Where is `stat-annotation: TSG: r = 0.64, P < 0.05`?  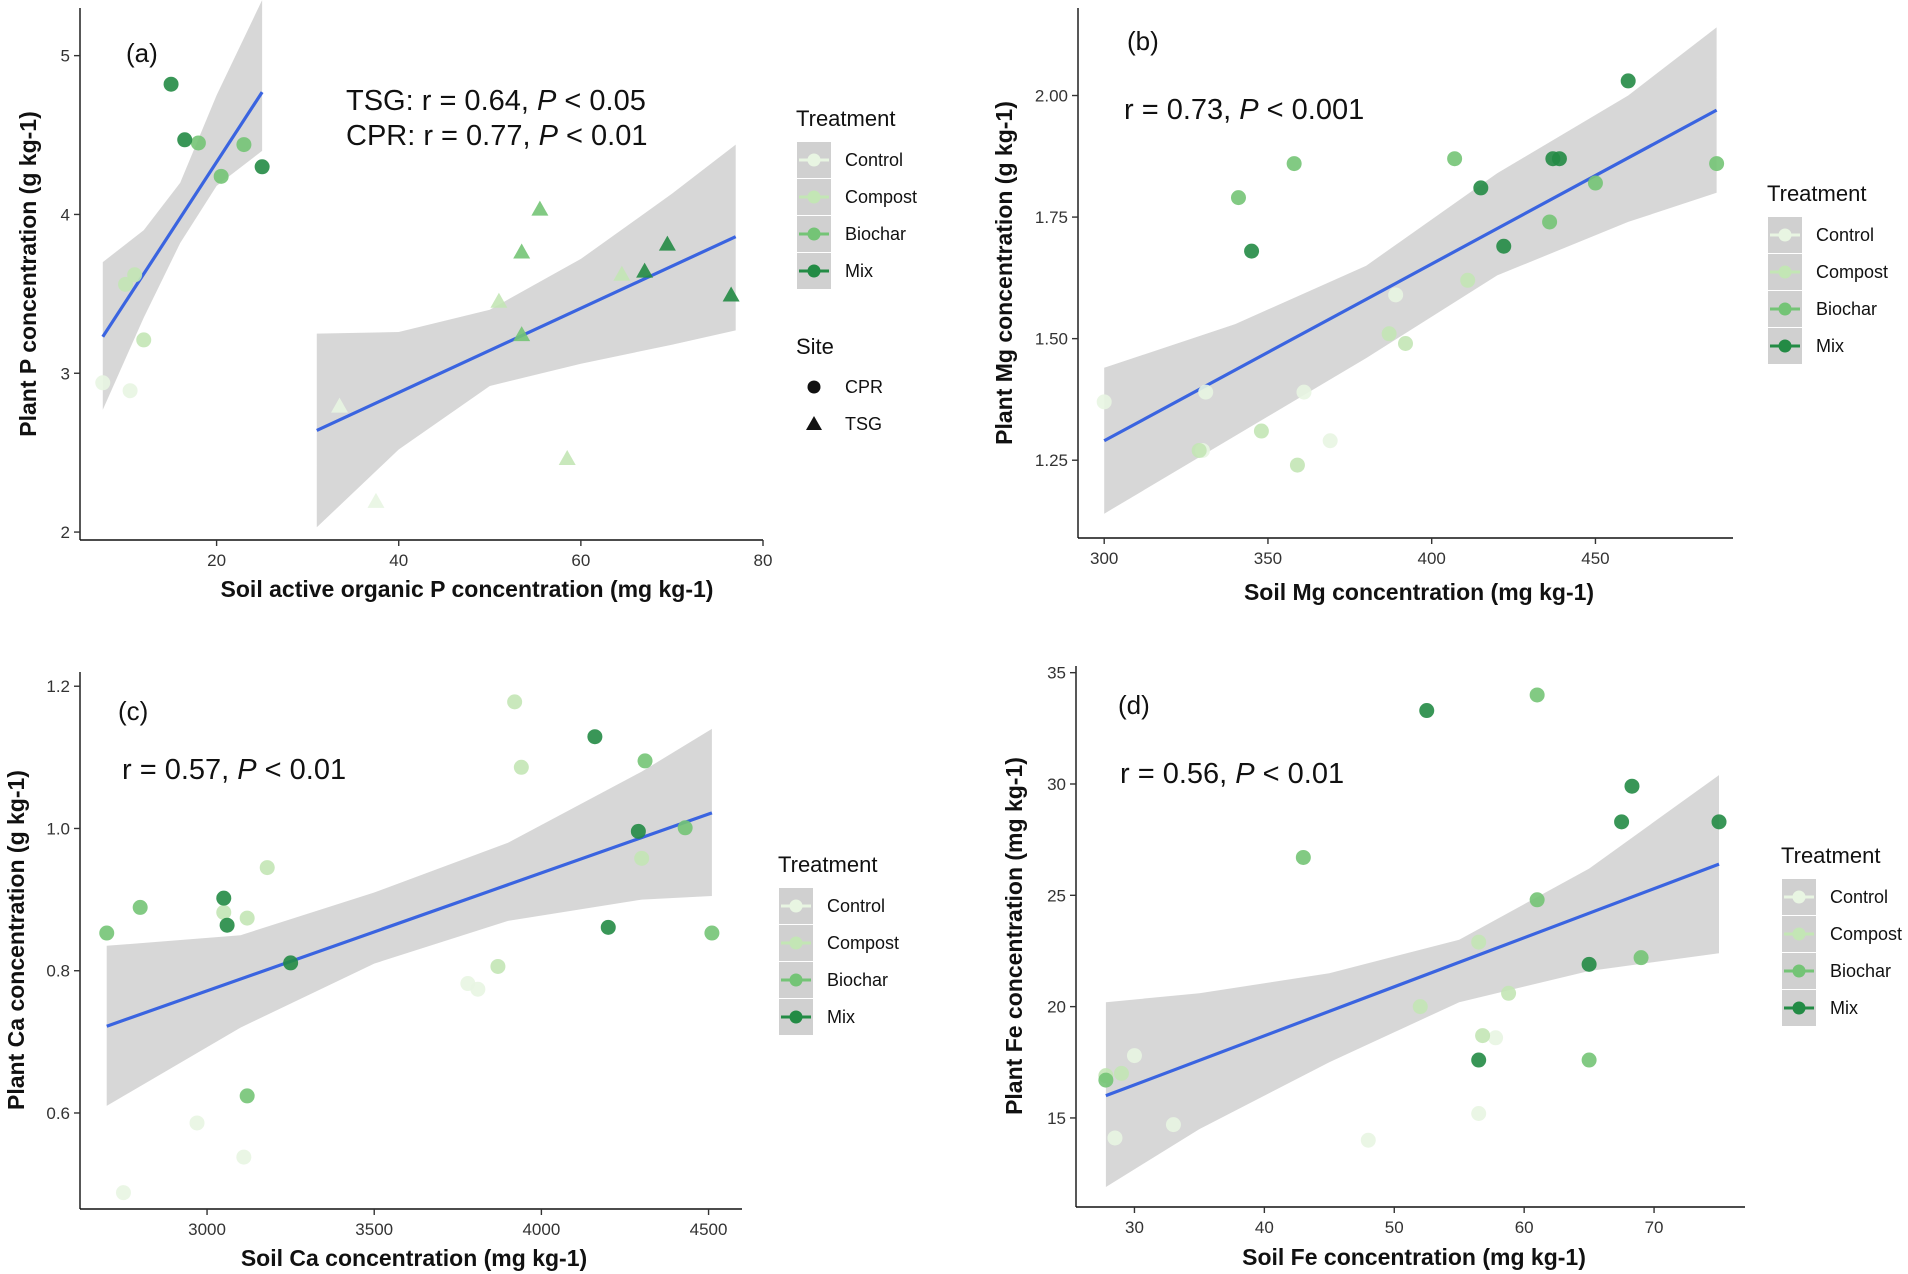 stat-annotation: TSG: r = 0.64, P < 0.05 is located at coordinates (496, 101).